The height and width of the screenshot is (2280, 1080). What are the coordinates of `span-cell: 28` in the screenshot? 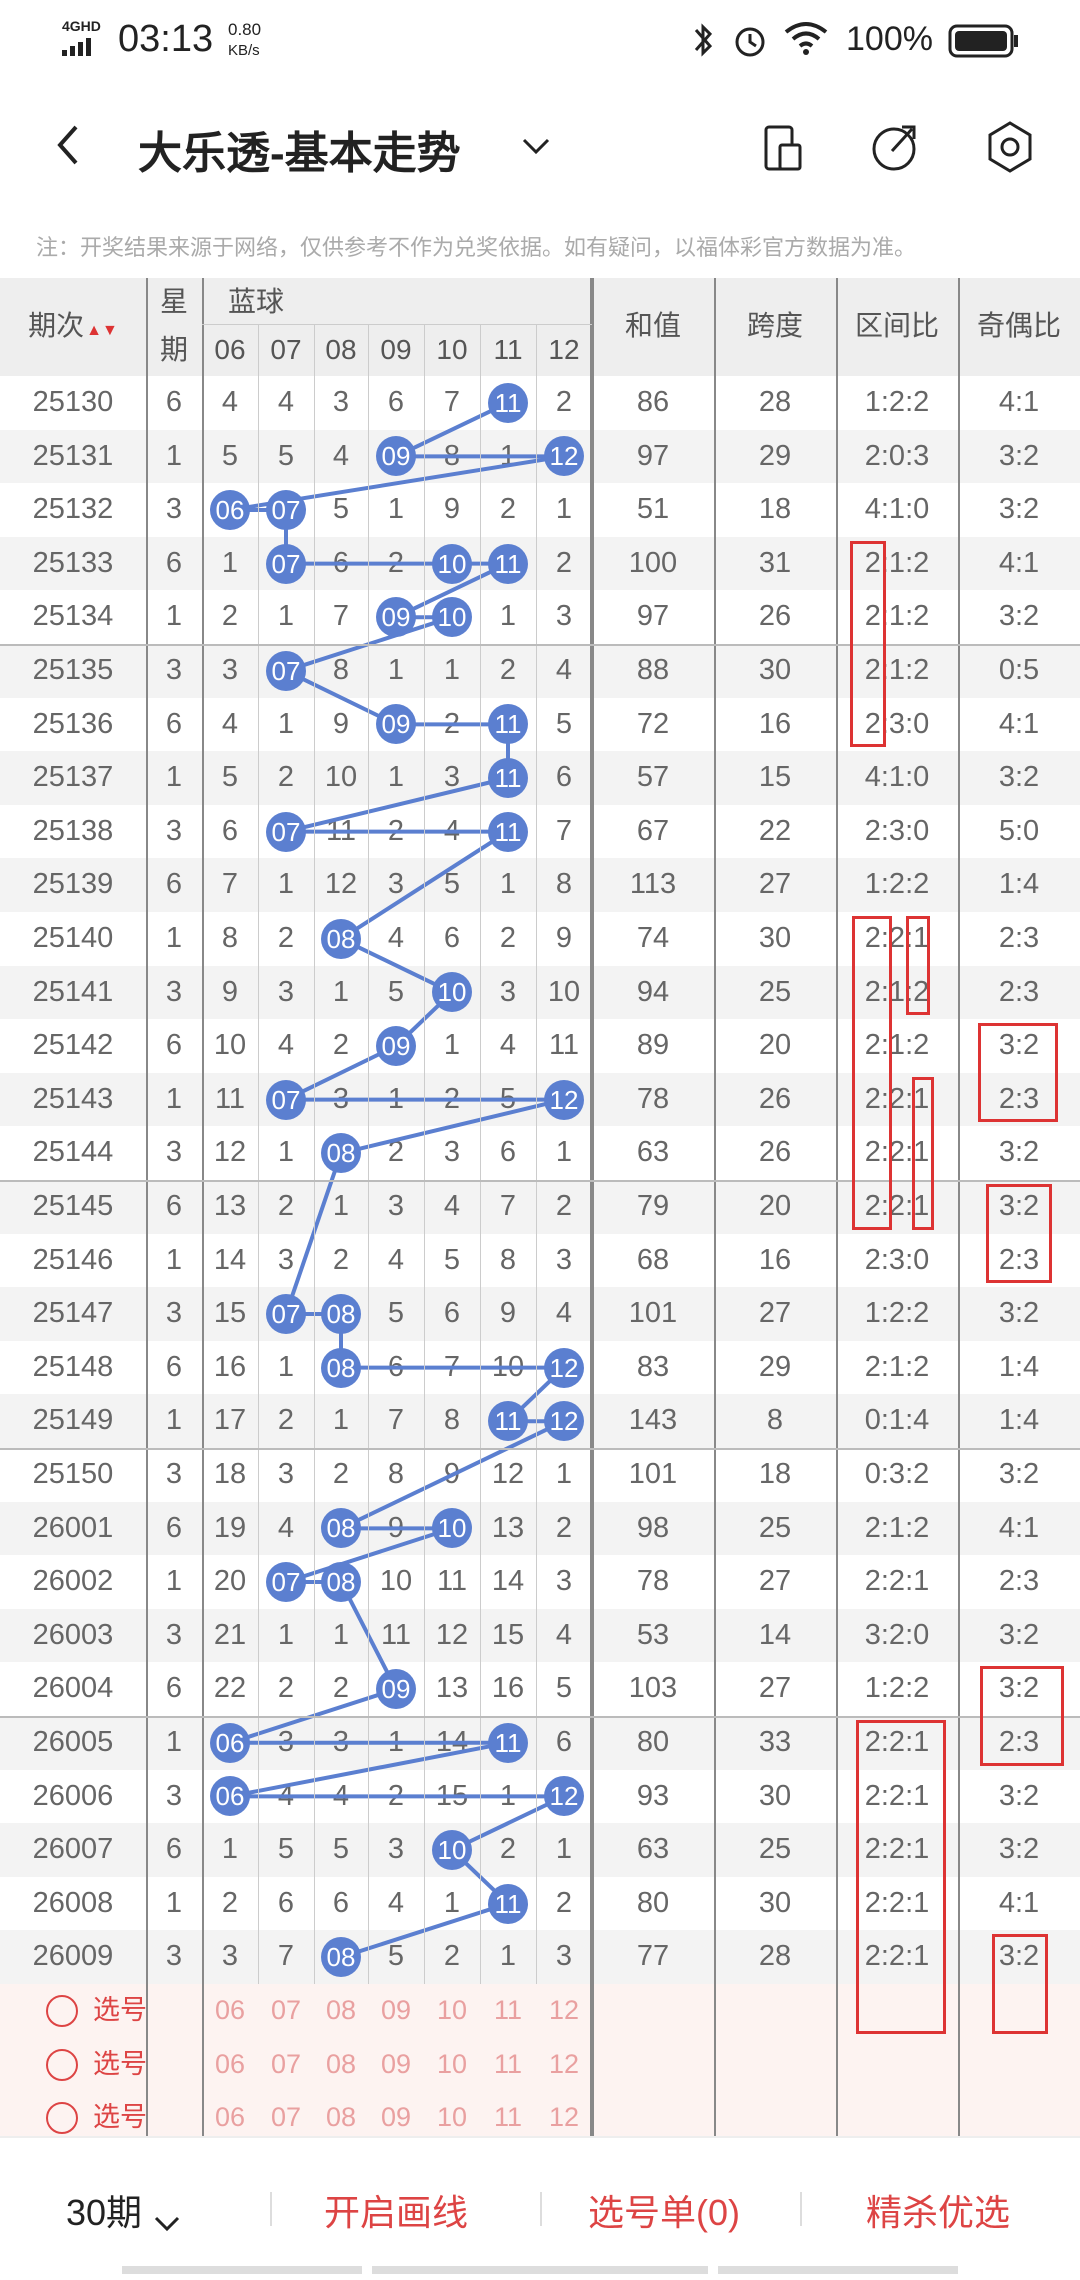 It's located at (775, 1956).